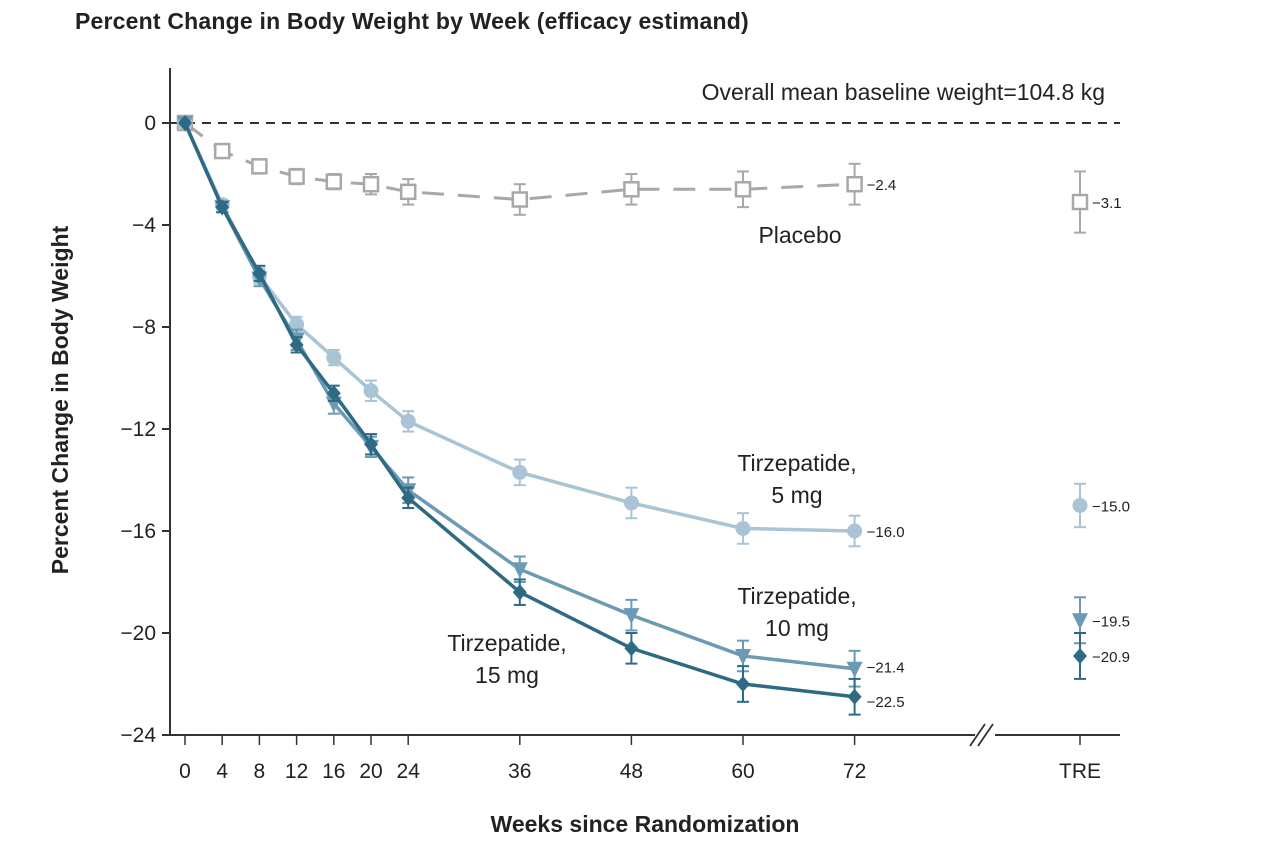  I want to click on end-value-label-placebo: −2.4, so click(882, 185).